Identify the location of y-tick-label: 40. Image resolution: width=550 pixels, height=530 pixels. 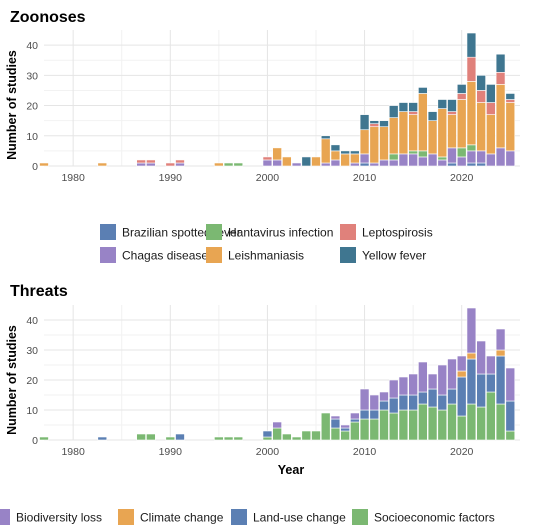
(32, 46).